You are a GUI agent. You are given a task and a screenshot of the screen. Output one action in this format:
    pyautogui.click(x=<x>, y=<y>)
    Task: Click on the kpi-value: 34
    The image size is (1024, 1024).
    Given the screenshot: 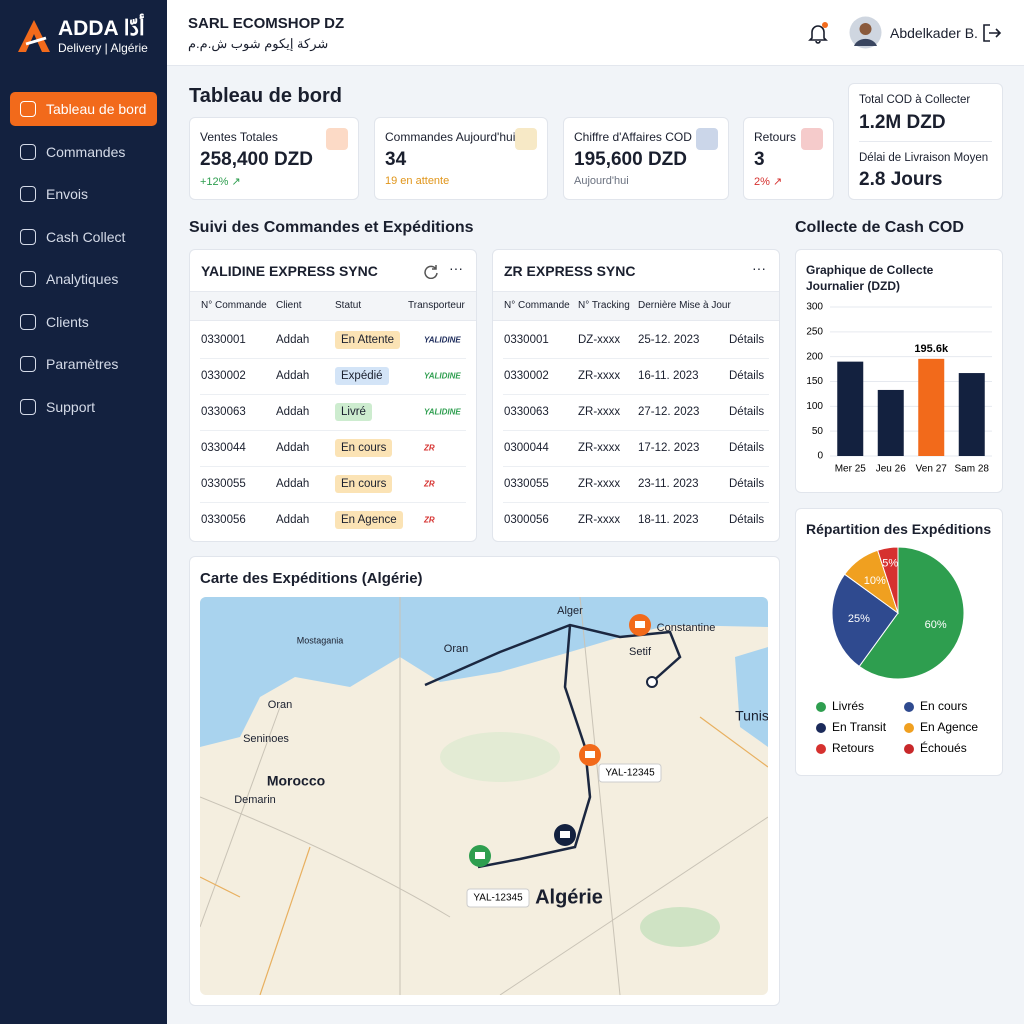 What is the action you would take?
    pyautogui.click(x=396, y=159)
    